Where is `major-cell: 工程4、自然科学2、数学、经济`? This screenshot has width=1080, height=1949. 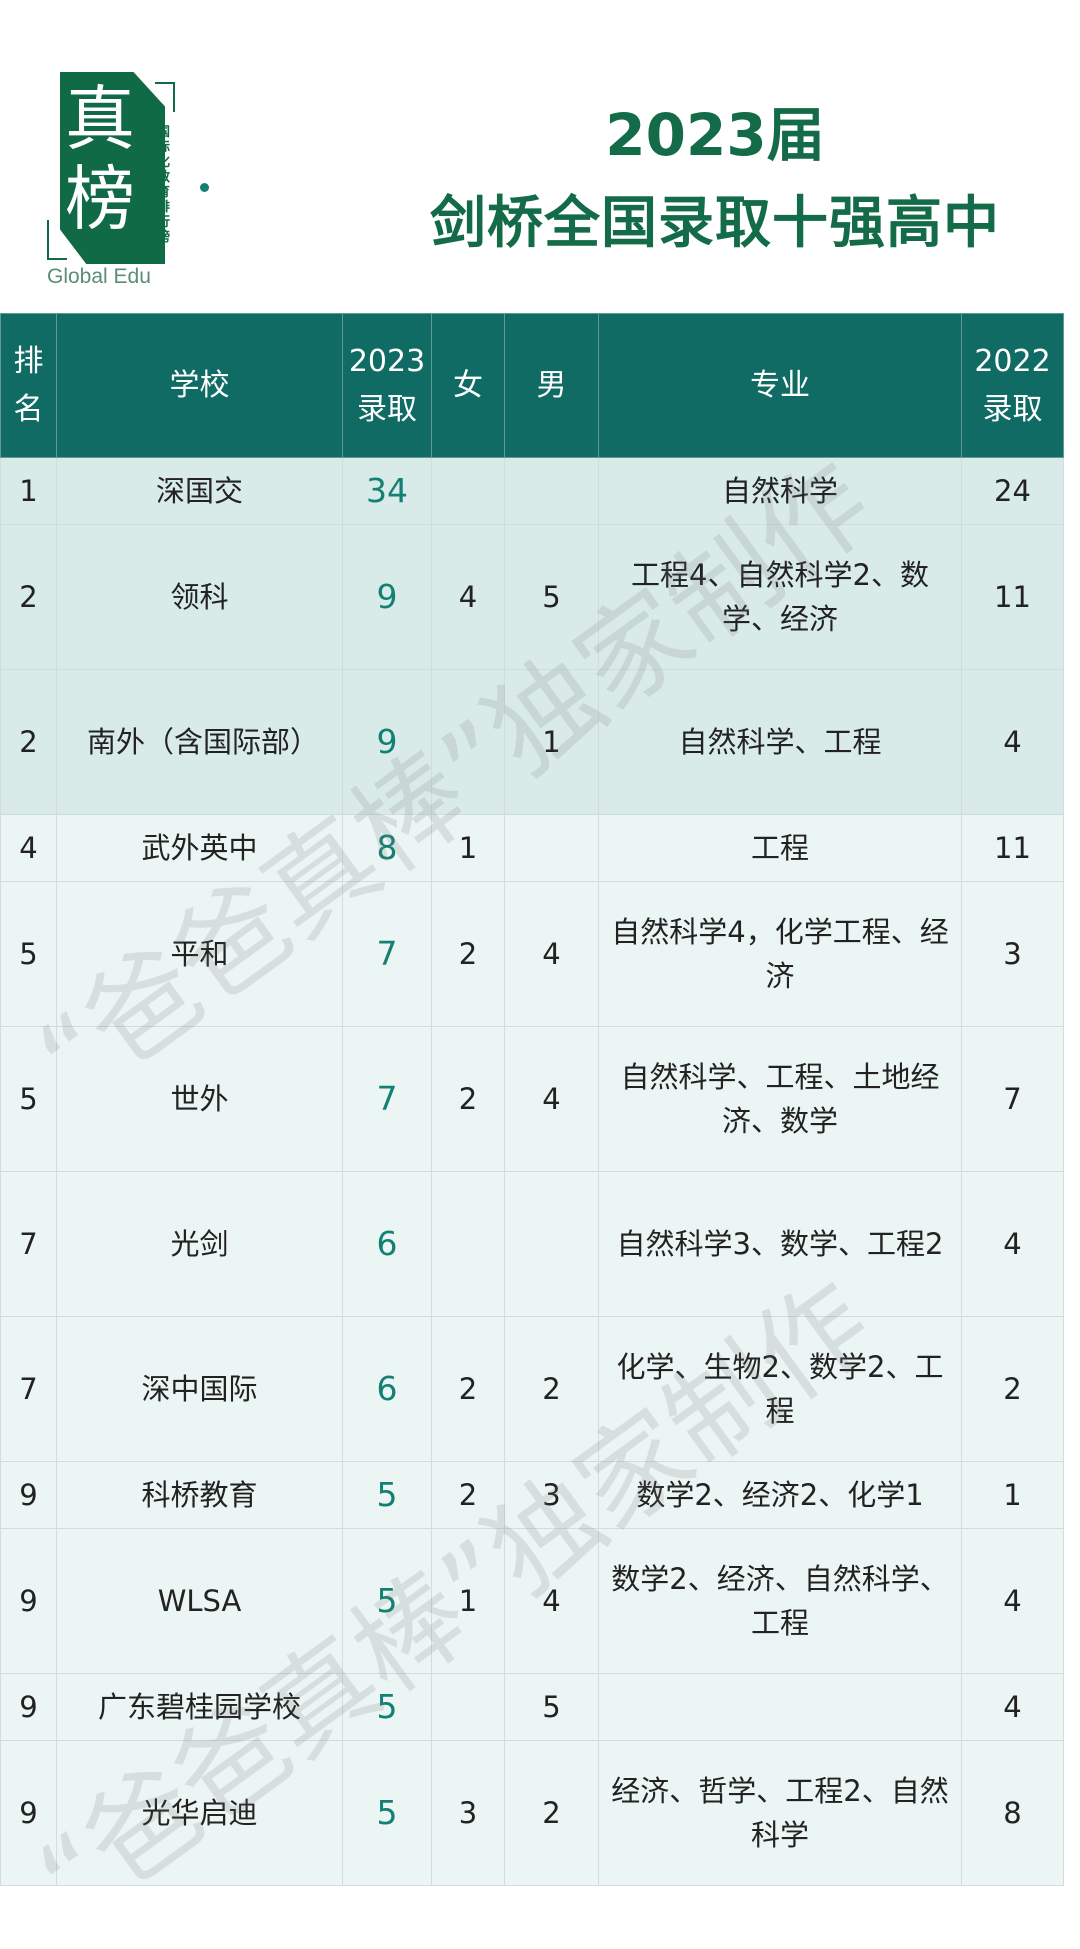 major-cell: 工程4、自然科学2、数学、经济 is located at coordinates (780, 597).